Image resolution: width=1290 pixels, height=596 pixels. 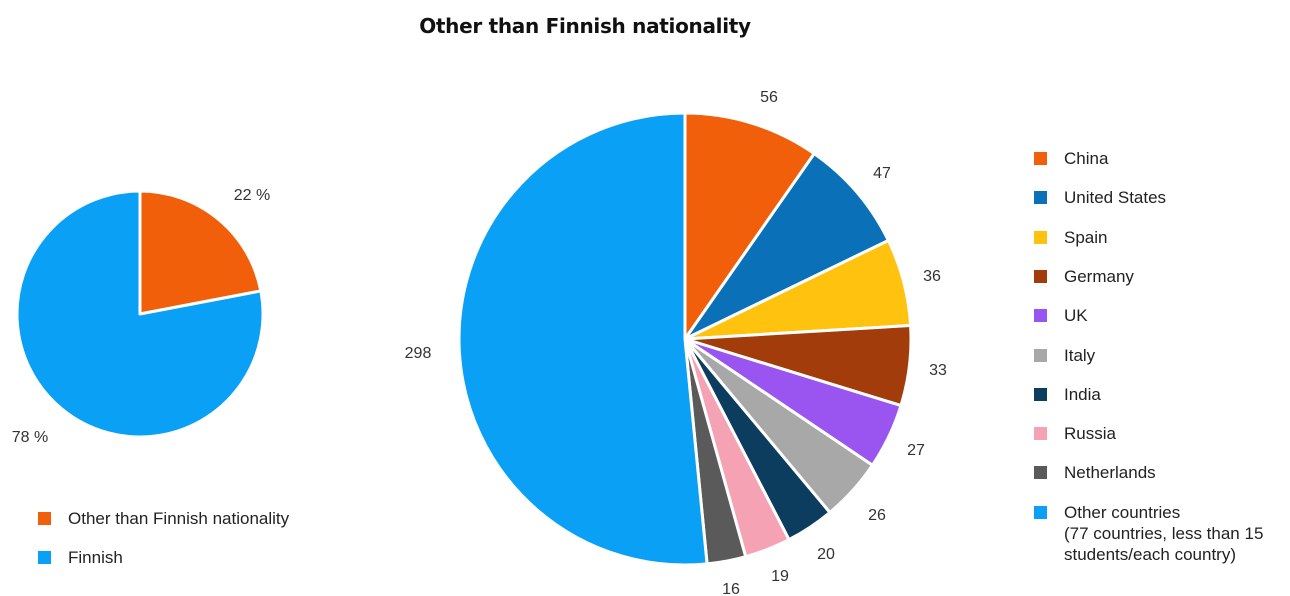 I want to click on nationality-label-finnish: 78 %, so click(x=30, y=437).